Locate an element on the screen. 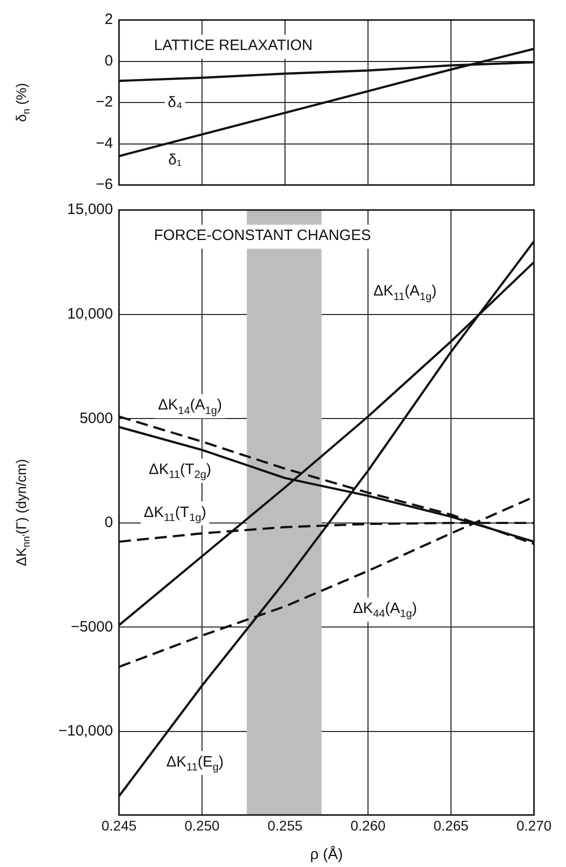  y-tick-label: 10,000 is located at coordinates (90, 313).